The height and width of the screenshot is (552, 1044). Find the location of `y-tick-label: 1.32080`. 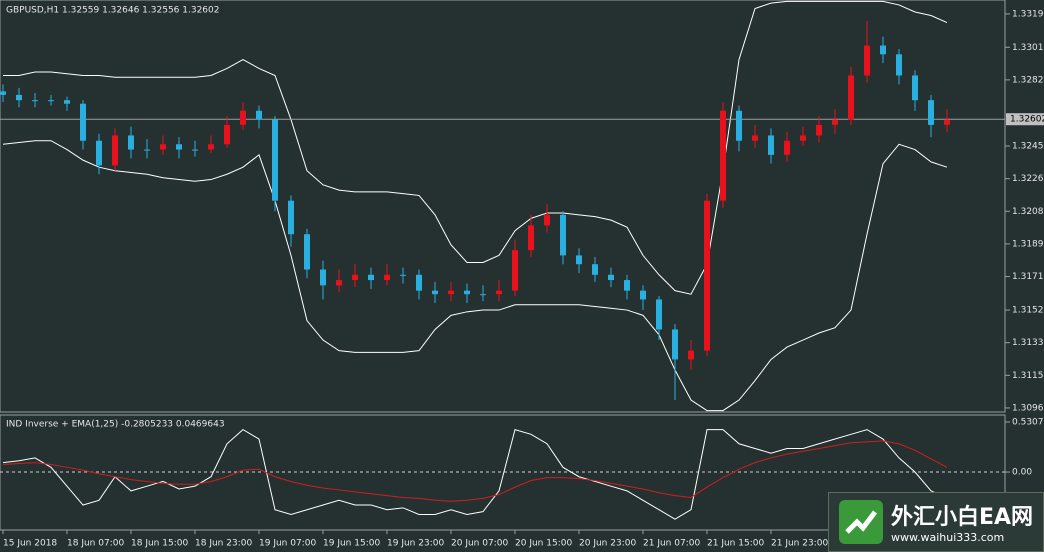

y-tick-label: 1.32080 is located at coordinates (1028, 212).